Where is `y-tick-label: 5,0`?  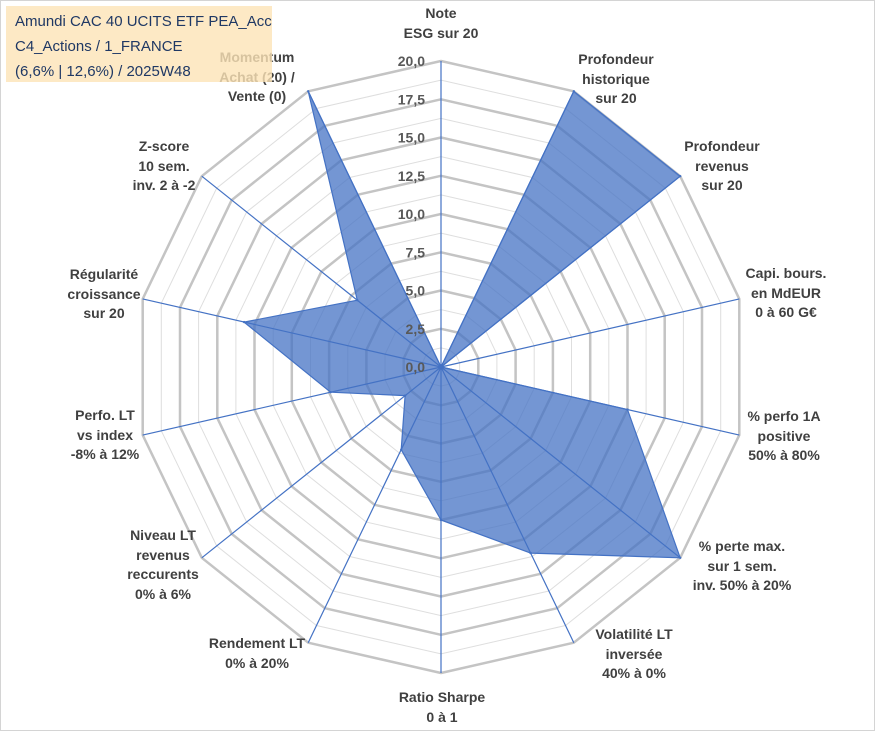 y-tick-label: 5,0 is located at coordinates (416, 291).